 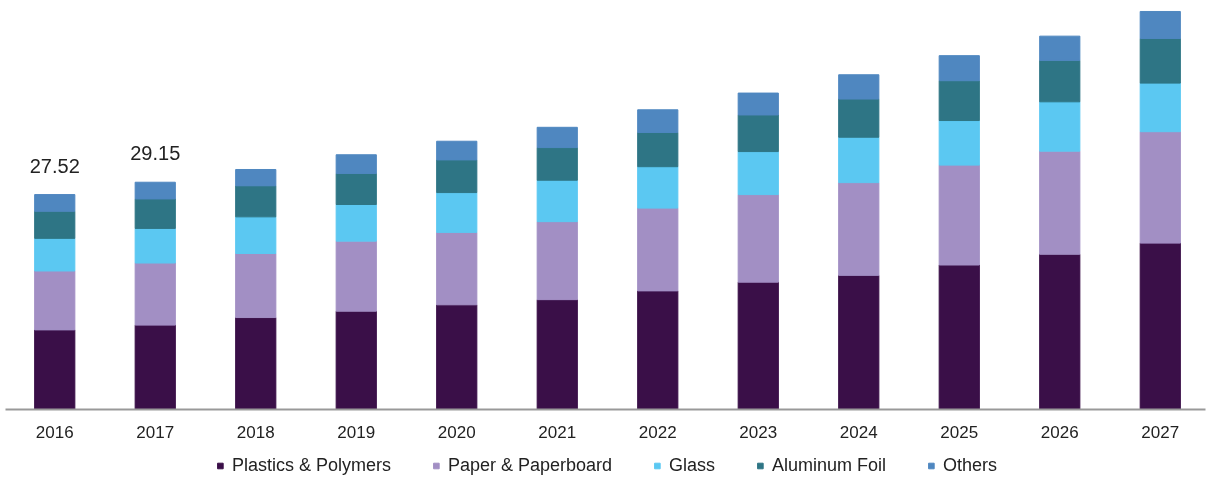 I want to click on x-tick-label: 2021, so click(x=557, y=432).